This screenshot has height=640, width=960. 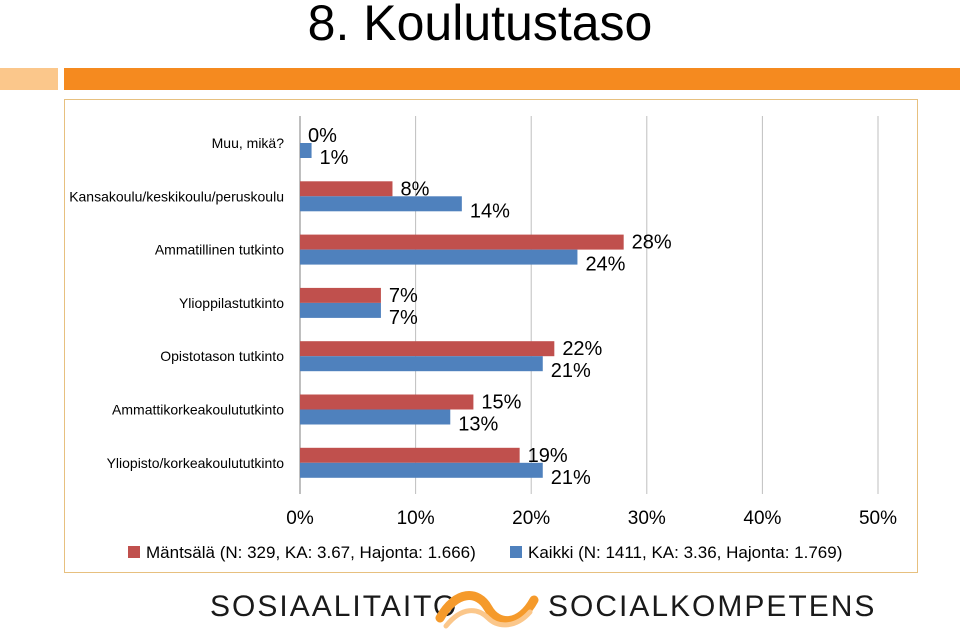 What do you see at coordinates (531, 518) in the screenshot?
I see `x-tick-label: 20%` at bounding box center [531, 518].